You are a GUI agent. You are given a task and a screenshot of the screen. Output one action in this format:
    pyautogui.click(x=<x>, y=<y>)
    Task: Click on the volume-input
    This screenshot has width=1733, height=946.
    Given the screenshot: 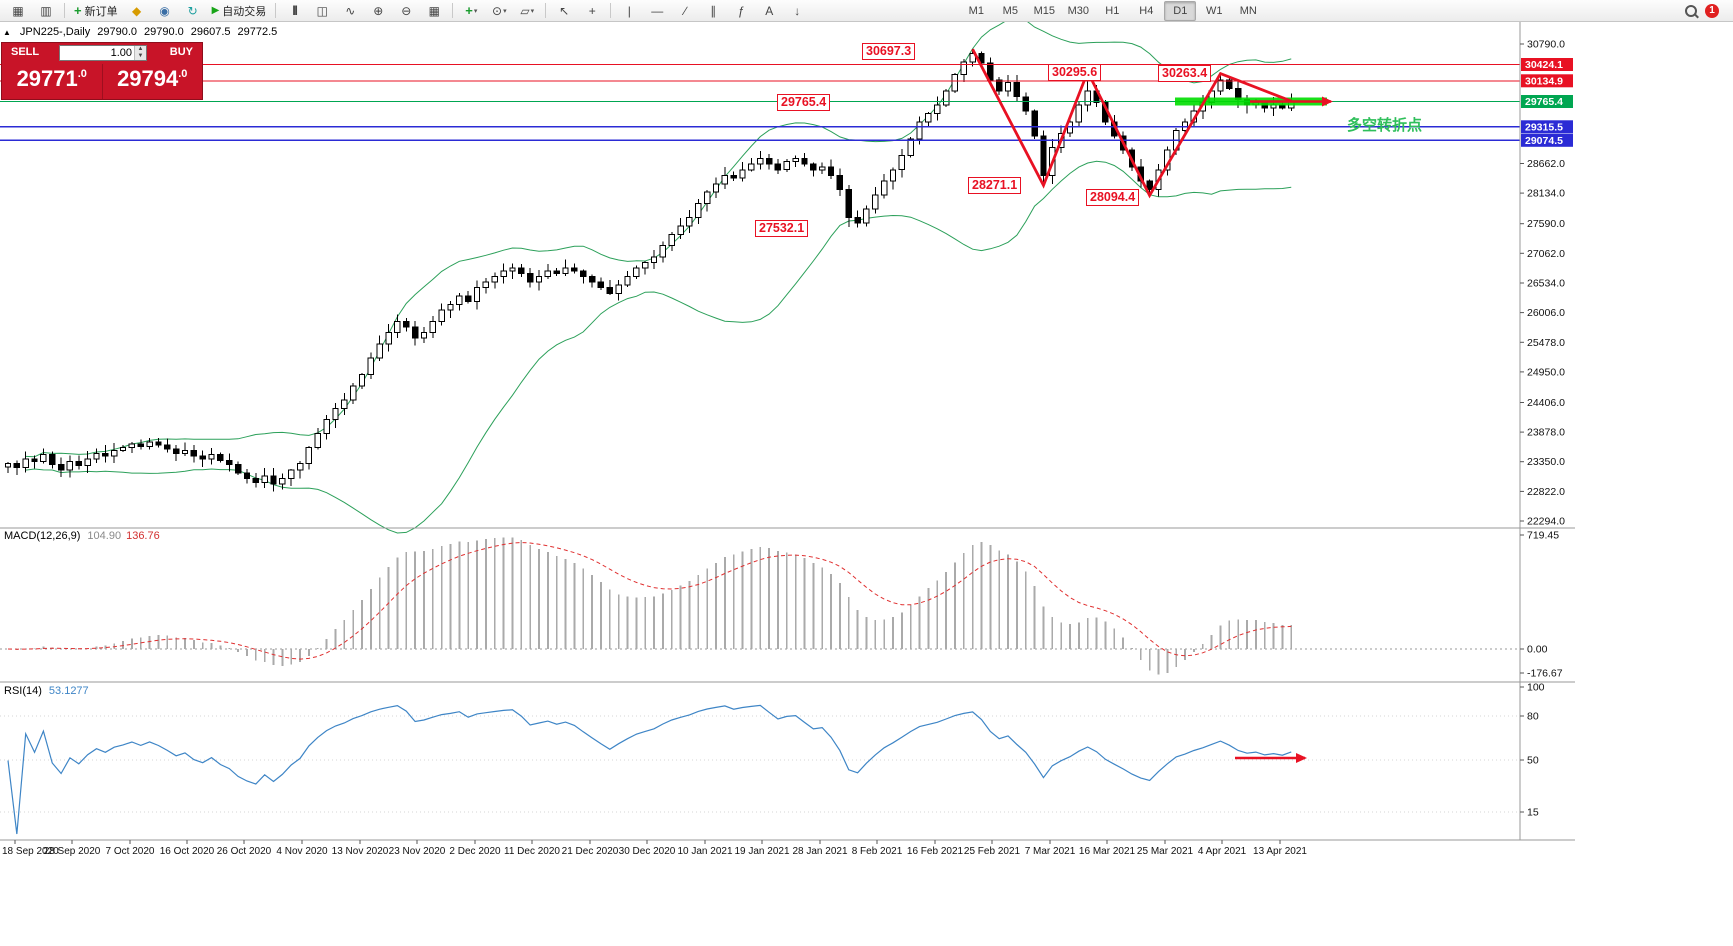 What is the action you would take?
    pyautogui.click(x=97, y=53)
    